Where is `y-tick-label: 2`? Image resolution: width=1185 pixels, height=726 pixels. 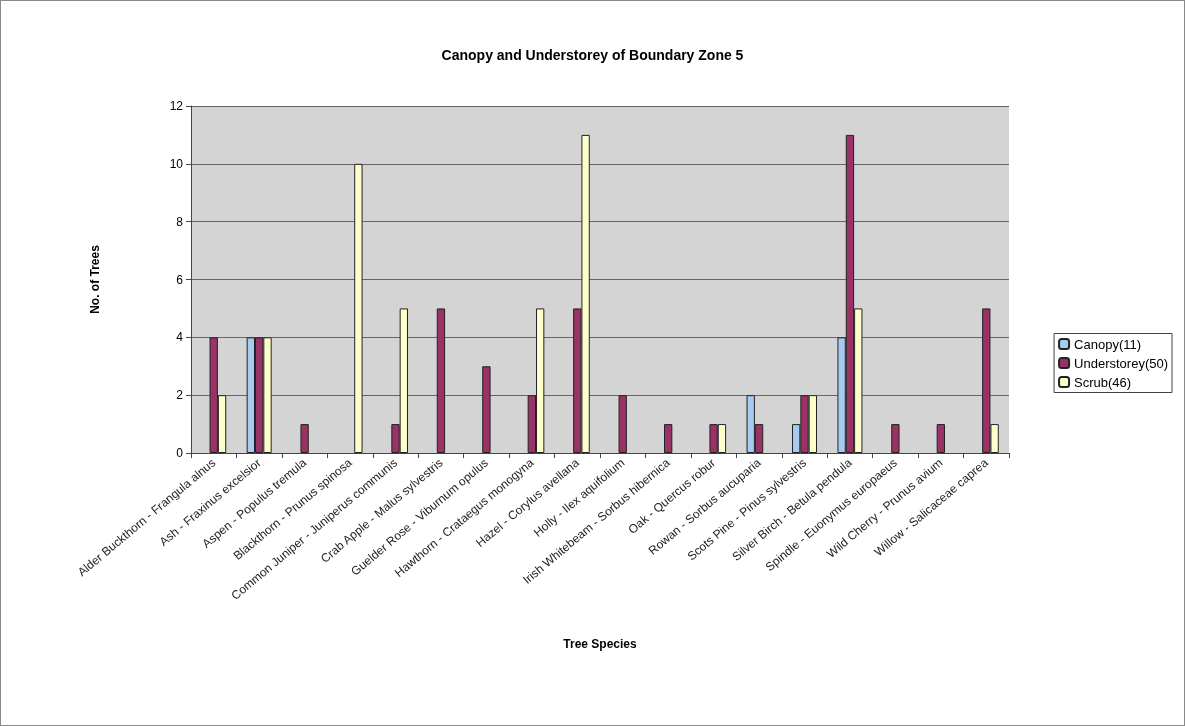
y-tick-label: 2 is located at coordinates (180, 395).